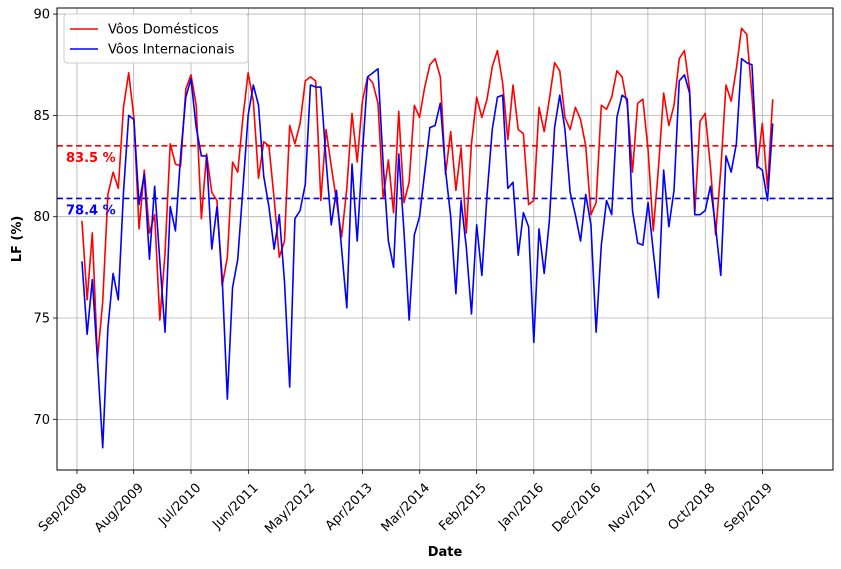 The image size is (841, 569). Describe the element at coordinates (462, 507) in the screenshot. I see `x-tick-label: Feb/2015` at that location.